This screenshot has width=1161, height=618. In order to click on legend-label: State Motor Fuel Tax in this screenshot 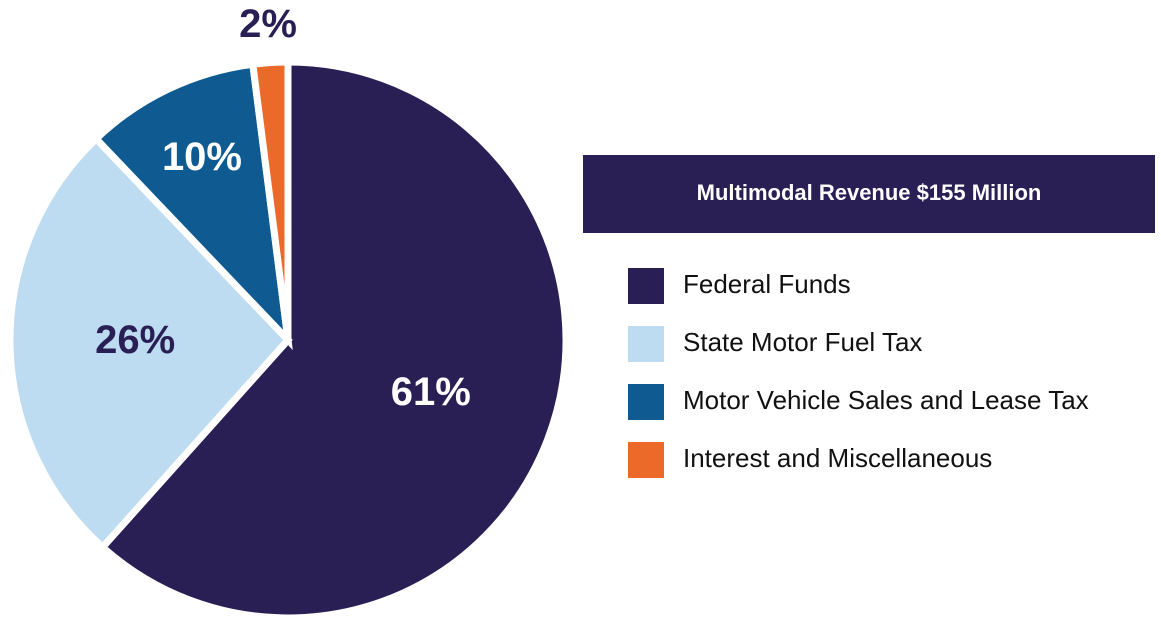, I will do `click(802, 342)`.